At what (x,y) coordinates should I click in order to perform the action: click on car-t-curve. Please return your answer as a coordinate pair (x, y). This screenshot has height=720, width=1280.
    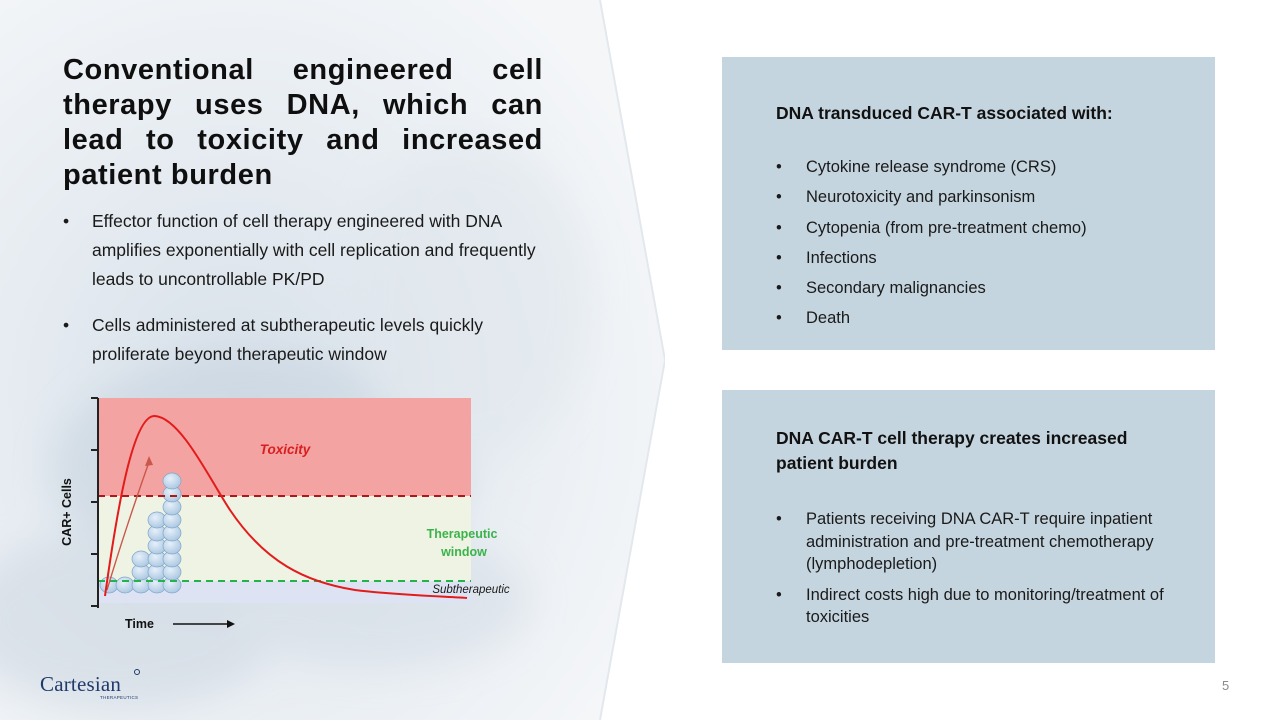
    Looking at the image, I should click on (286, 506).